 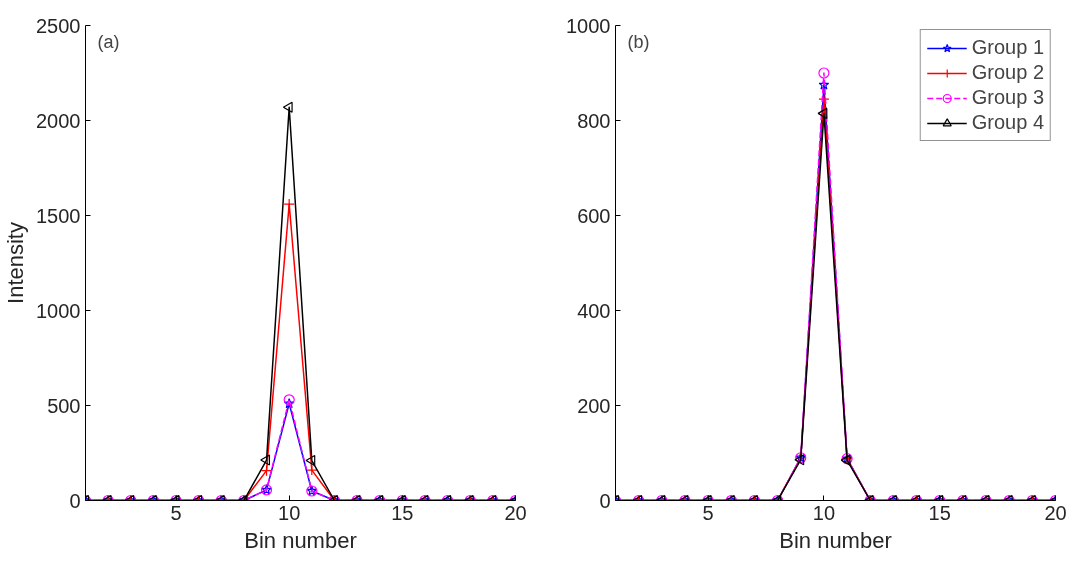 I want to click on legend-label: Group 2, so click(x=1007, y=72).